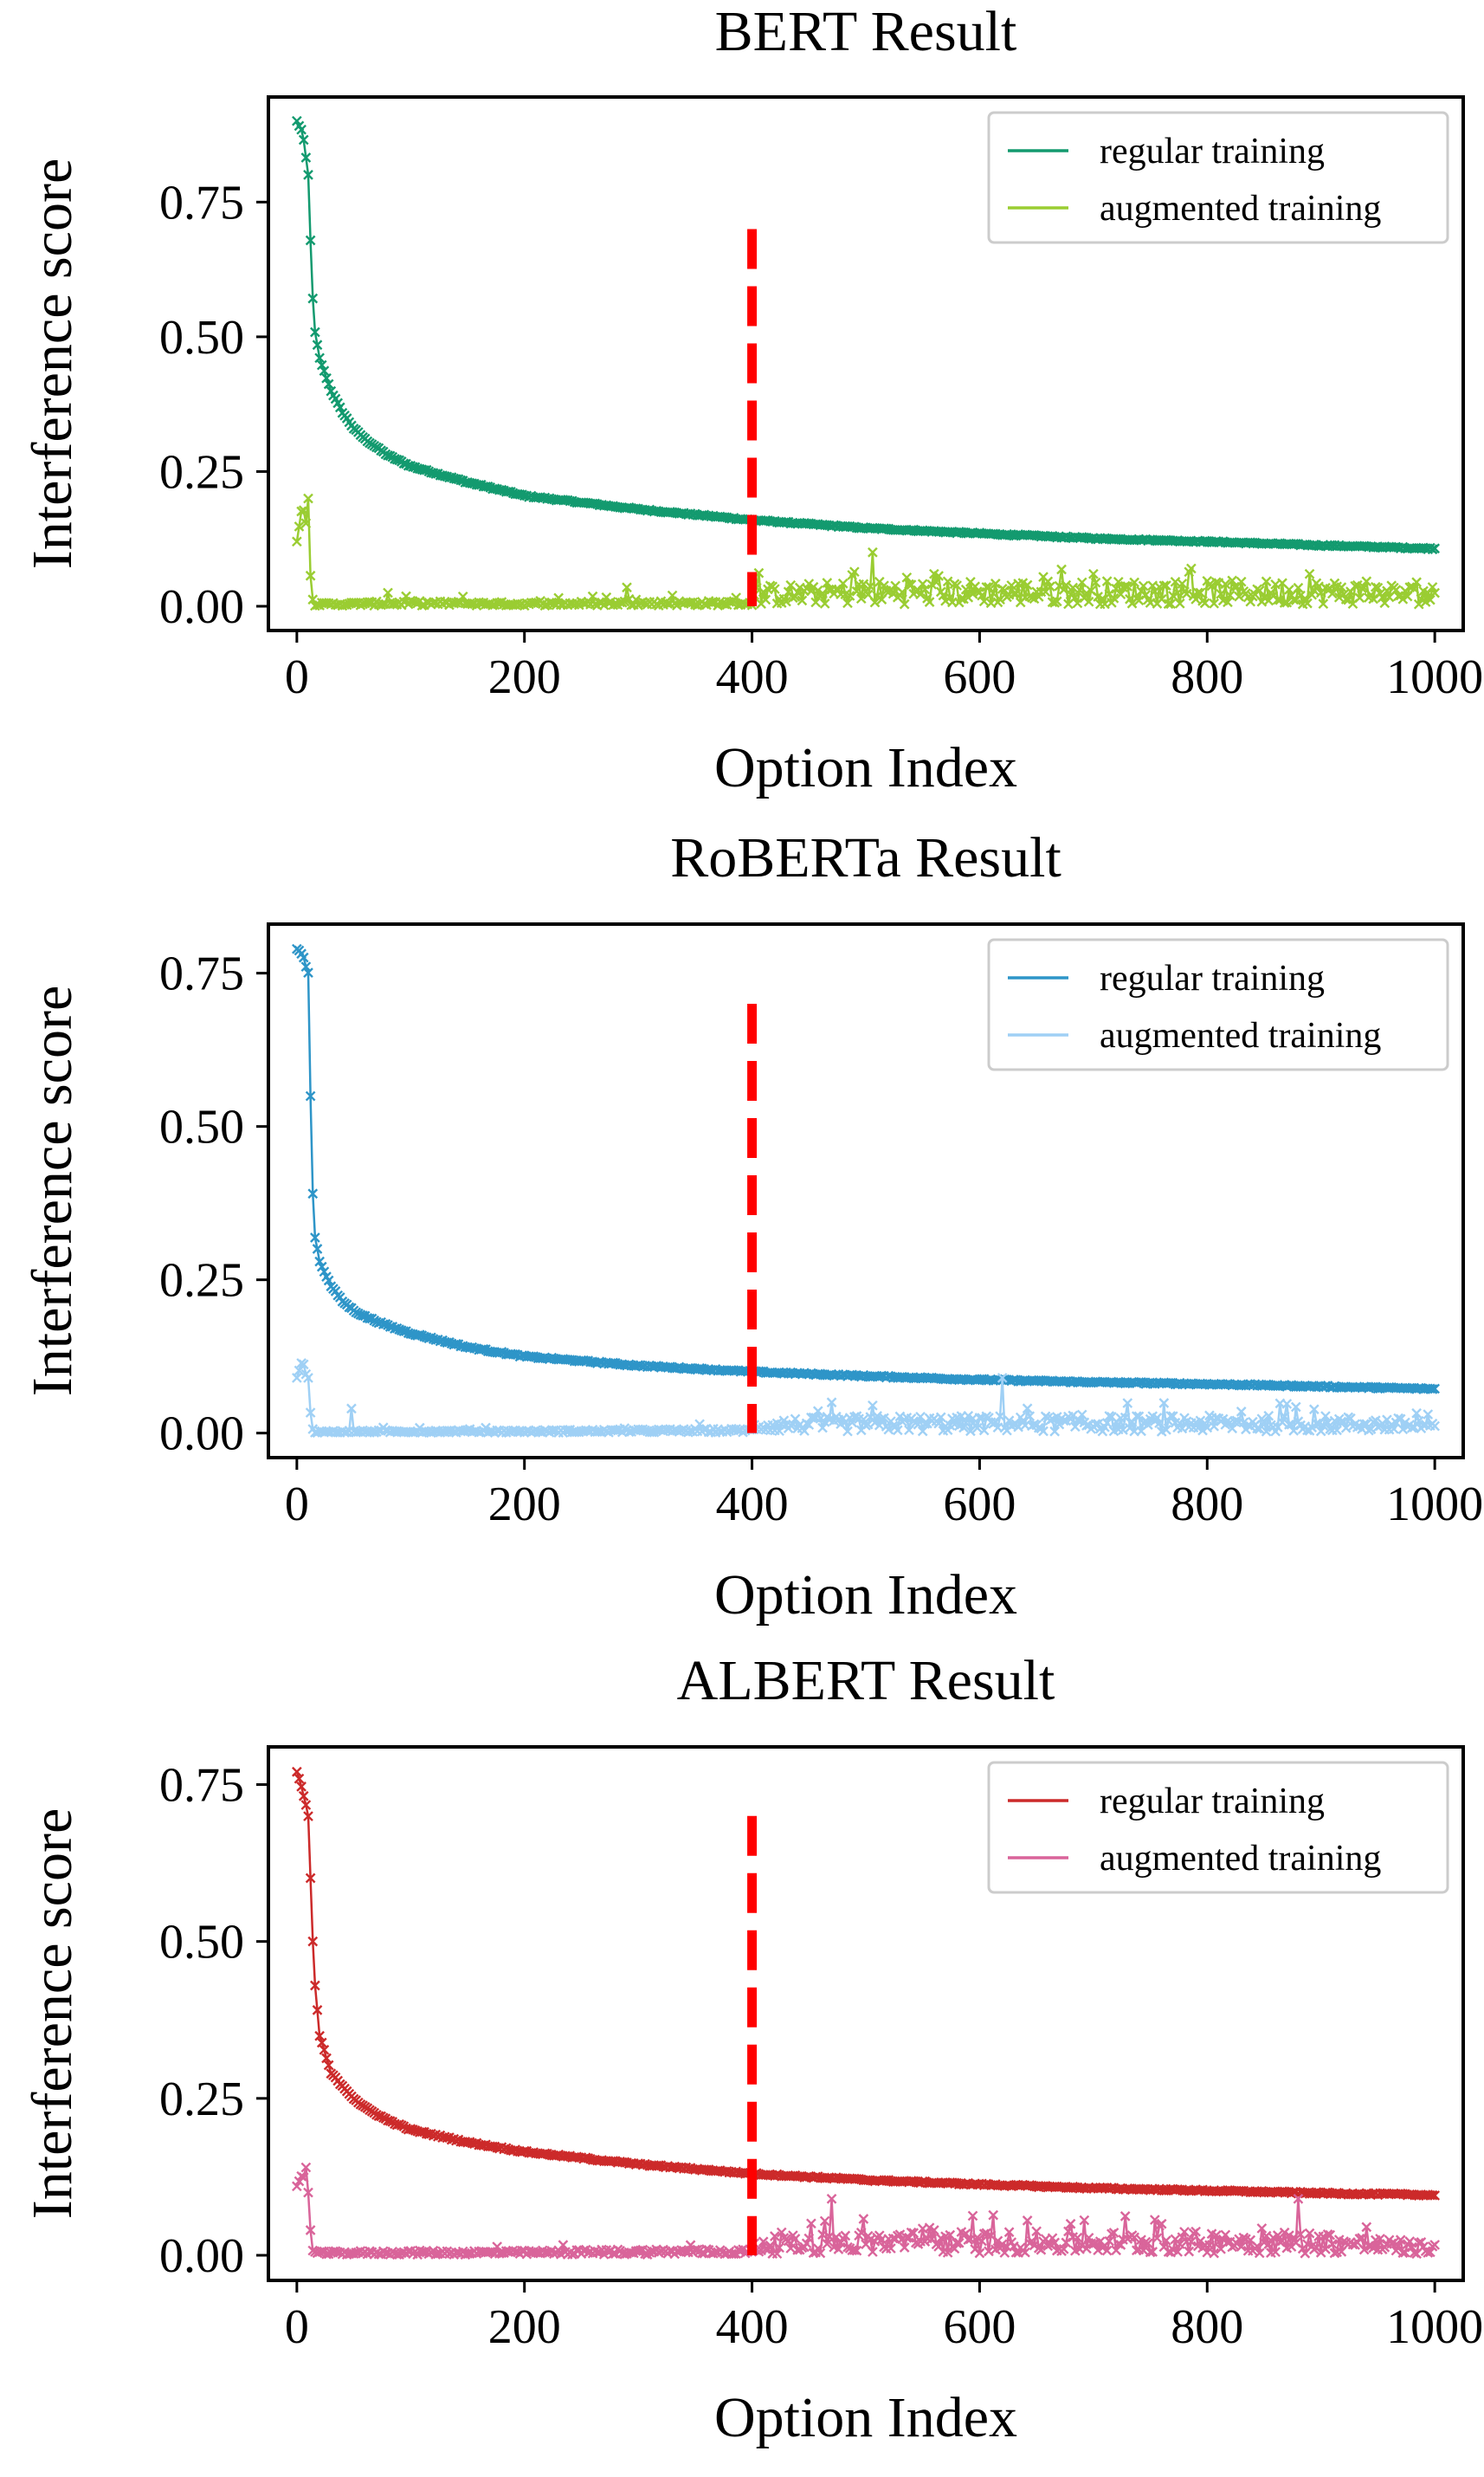  Describe the element at coordinates (297, 1504) in the screenshot. I see `x-tick-label: 0` at that location.